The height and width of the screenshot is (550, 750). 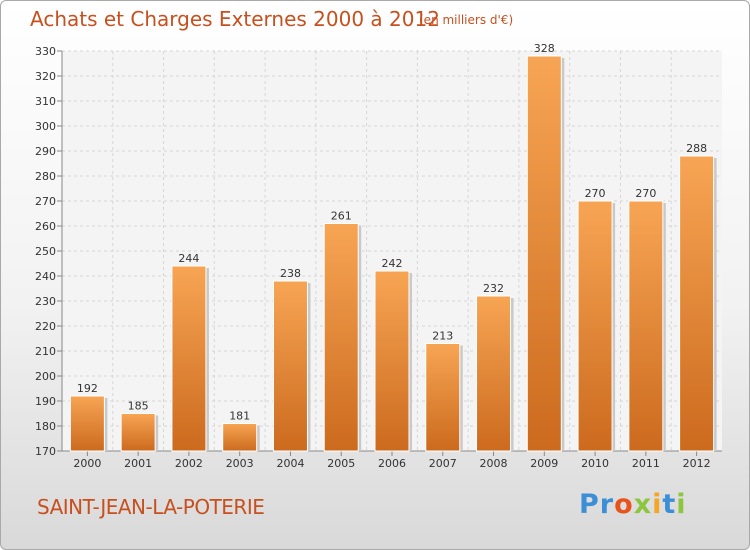 What do you see at coordinates (544, 48) in the screenshot?
I see `value-label: 328` at bounding box center [544, 48].